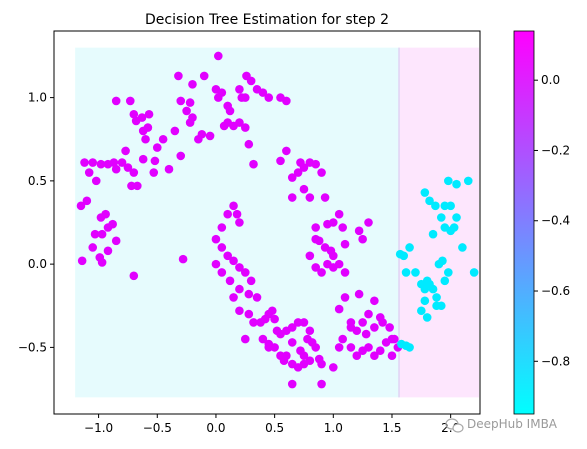  I want to click on x-tick-label: 0.5, so click(274, 428).